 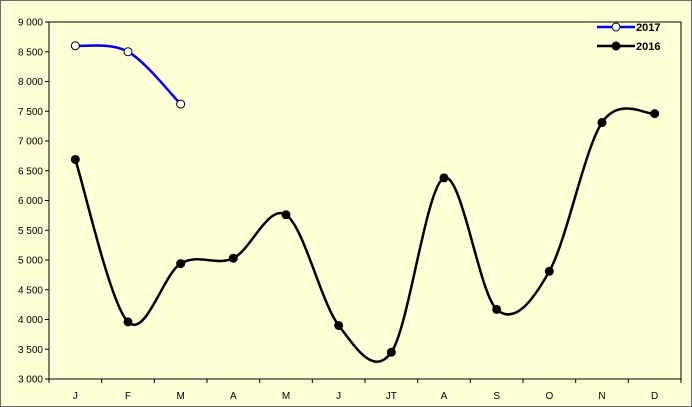 What do you see at coordinates (30, 23) in the screenshot?
I see `y-tick-label: 9 000` at bounding box center [30, 23].